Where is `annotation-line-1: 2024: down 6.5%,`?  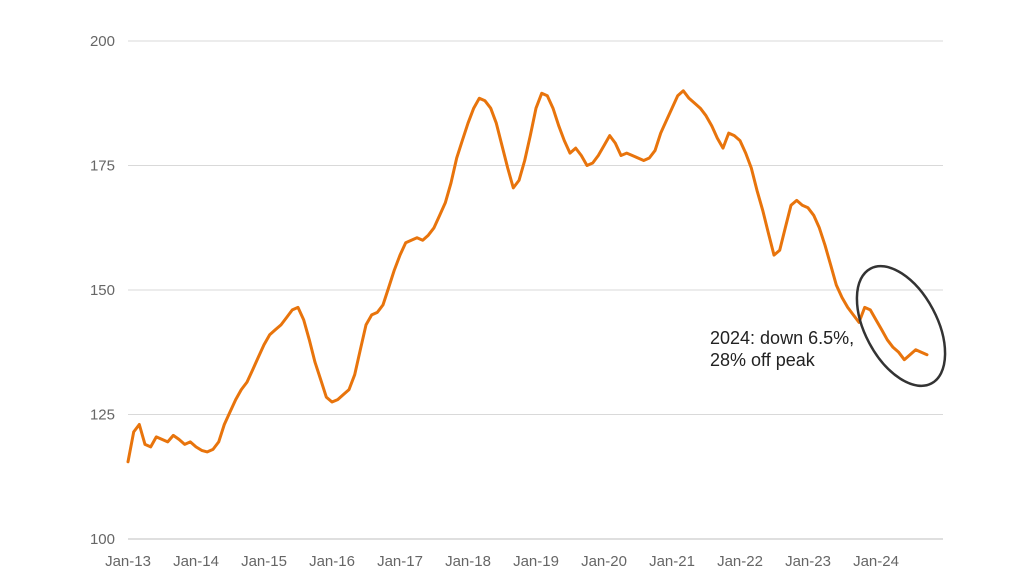
annotation-line-1: 2024: down 6.5%, is located at coordinates (782, 338).